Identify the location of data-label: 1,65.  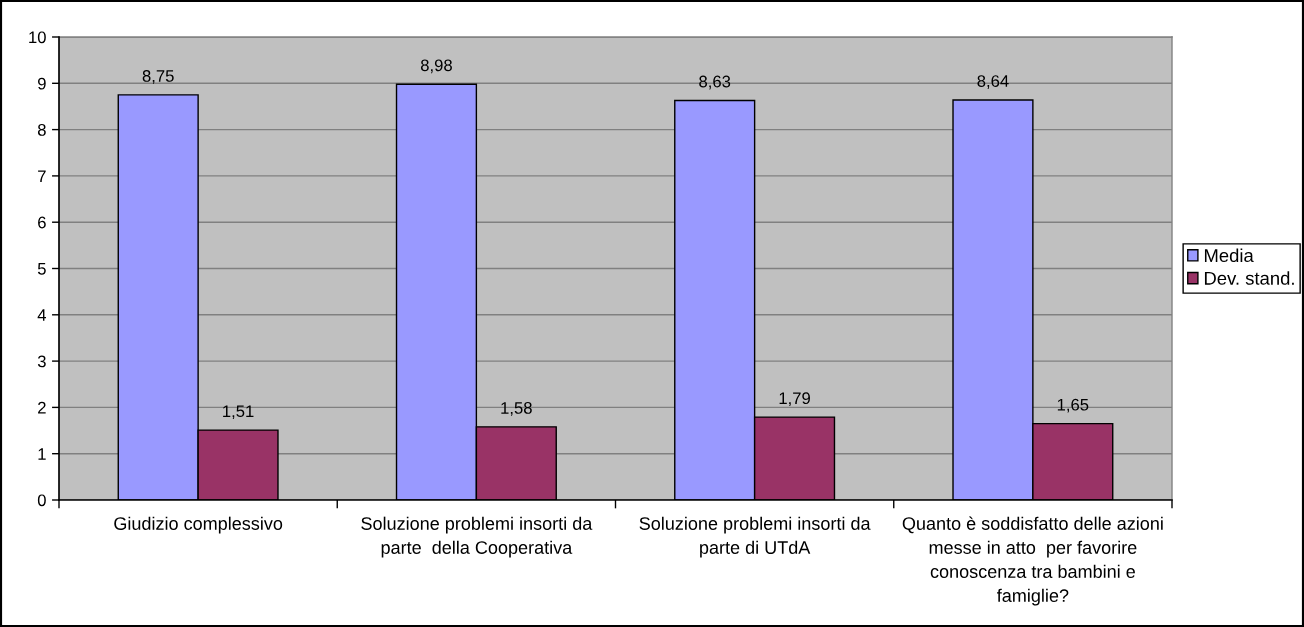
(1073, 405).